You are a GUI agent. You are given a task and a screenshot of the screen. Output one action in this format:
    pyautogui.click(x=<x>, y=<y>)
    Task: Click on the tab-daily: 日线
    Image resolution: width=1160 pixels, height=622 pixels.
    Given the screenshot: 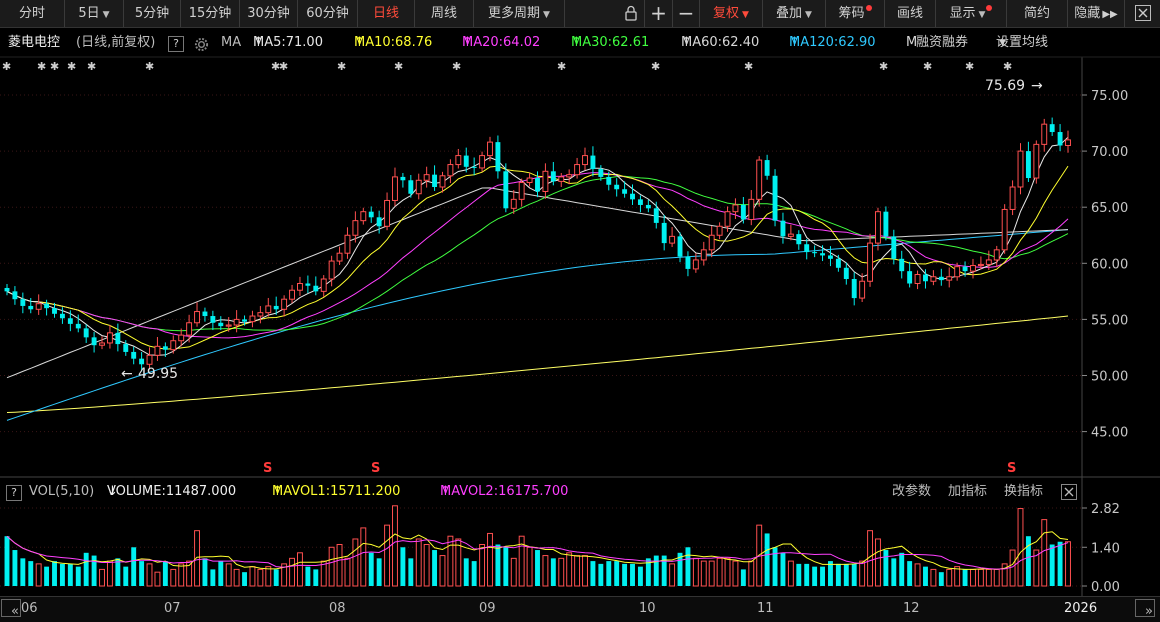 What is the action you would take?
    pyautogui.click(x=386, y=13)
    